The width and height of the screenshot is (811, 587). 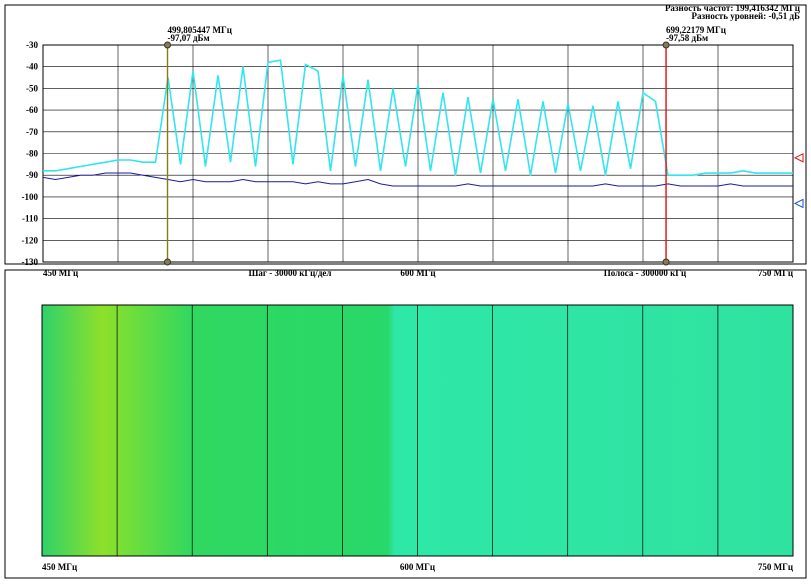 I want to click on y-tick-label: -50, so click(x=32, y=88).